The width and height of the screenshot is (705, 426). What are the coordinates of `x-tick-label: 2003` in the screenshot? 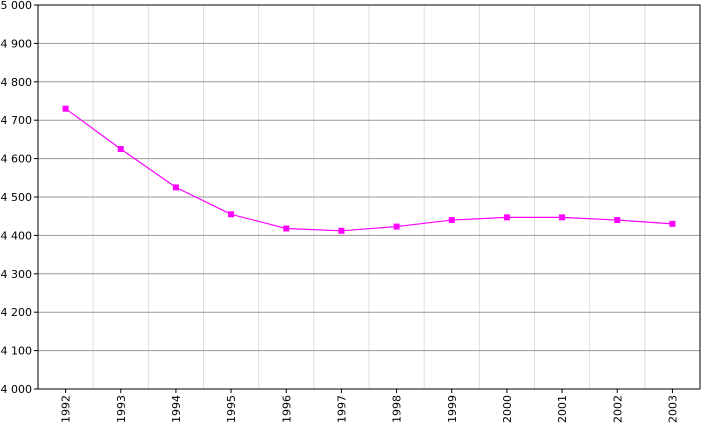 It's located at (672, 409).